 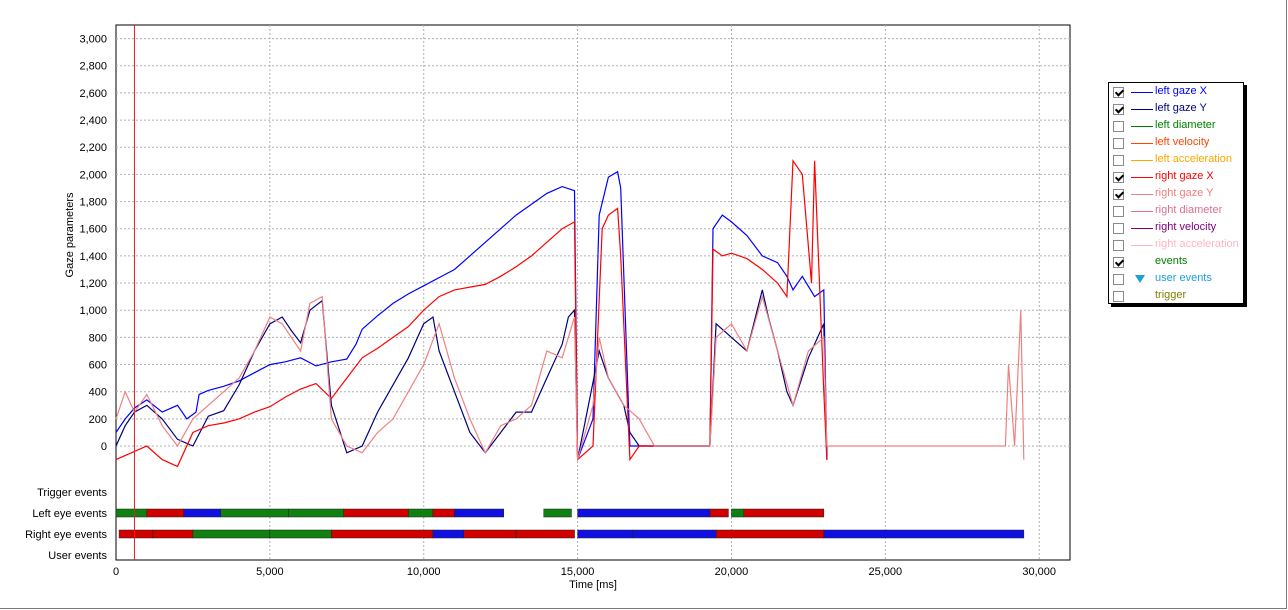 I want to click on x-tick-label: 10,000, so click(x=424, y=572).